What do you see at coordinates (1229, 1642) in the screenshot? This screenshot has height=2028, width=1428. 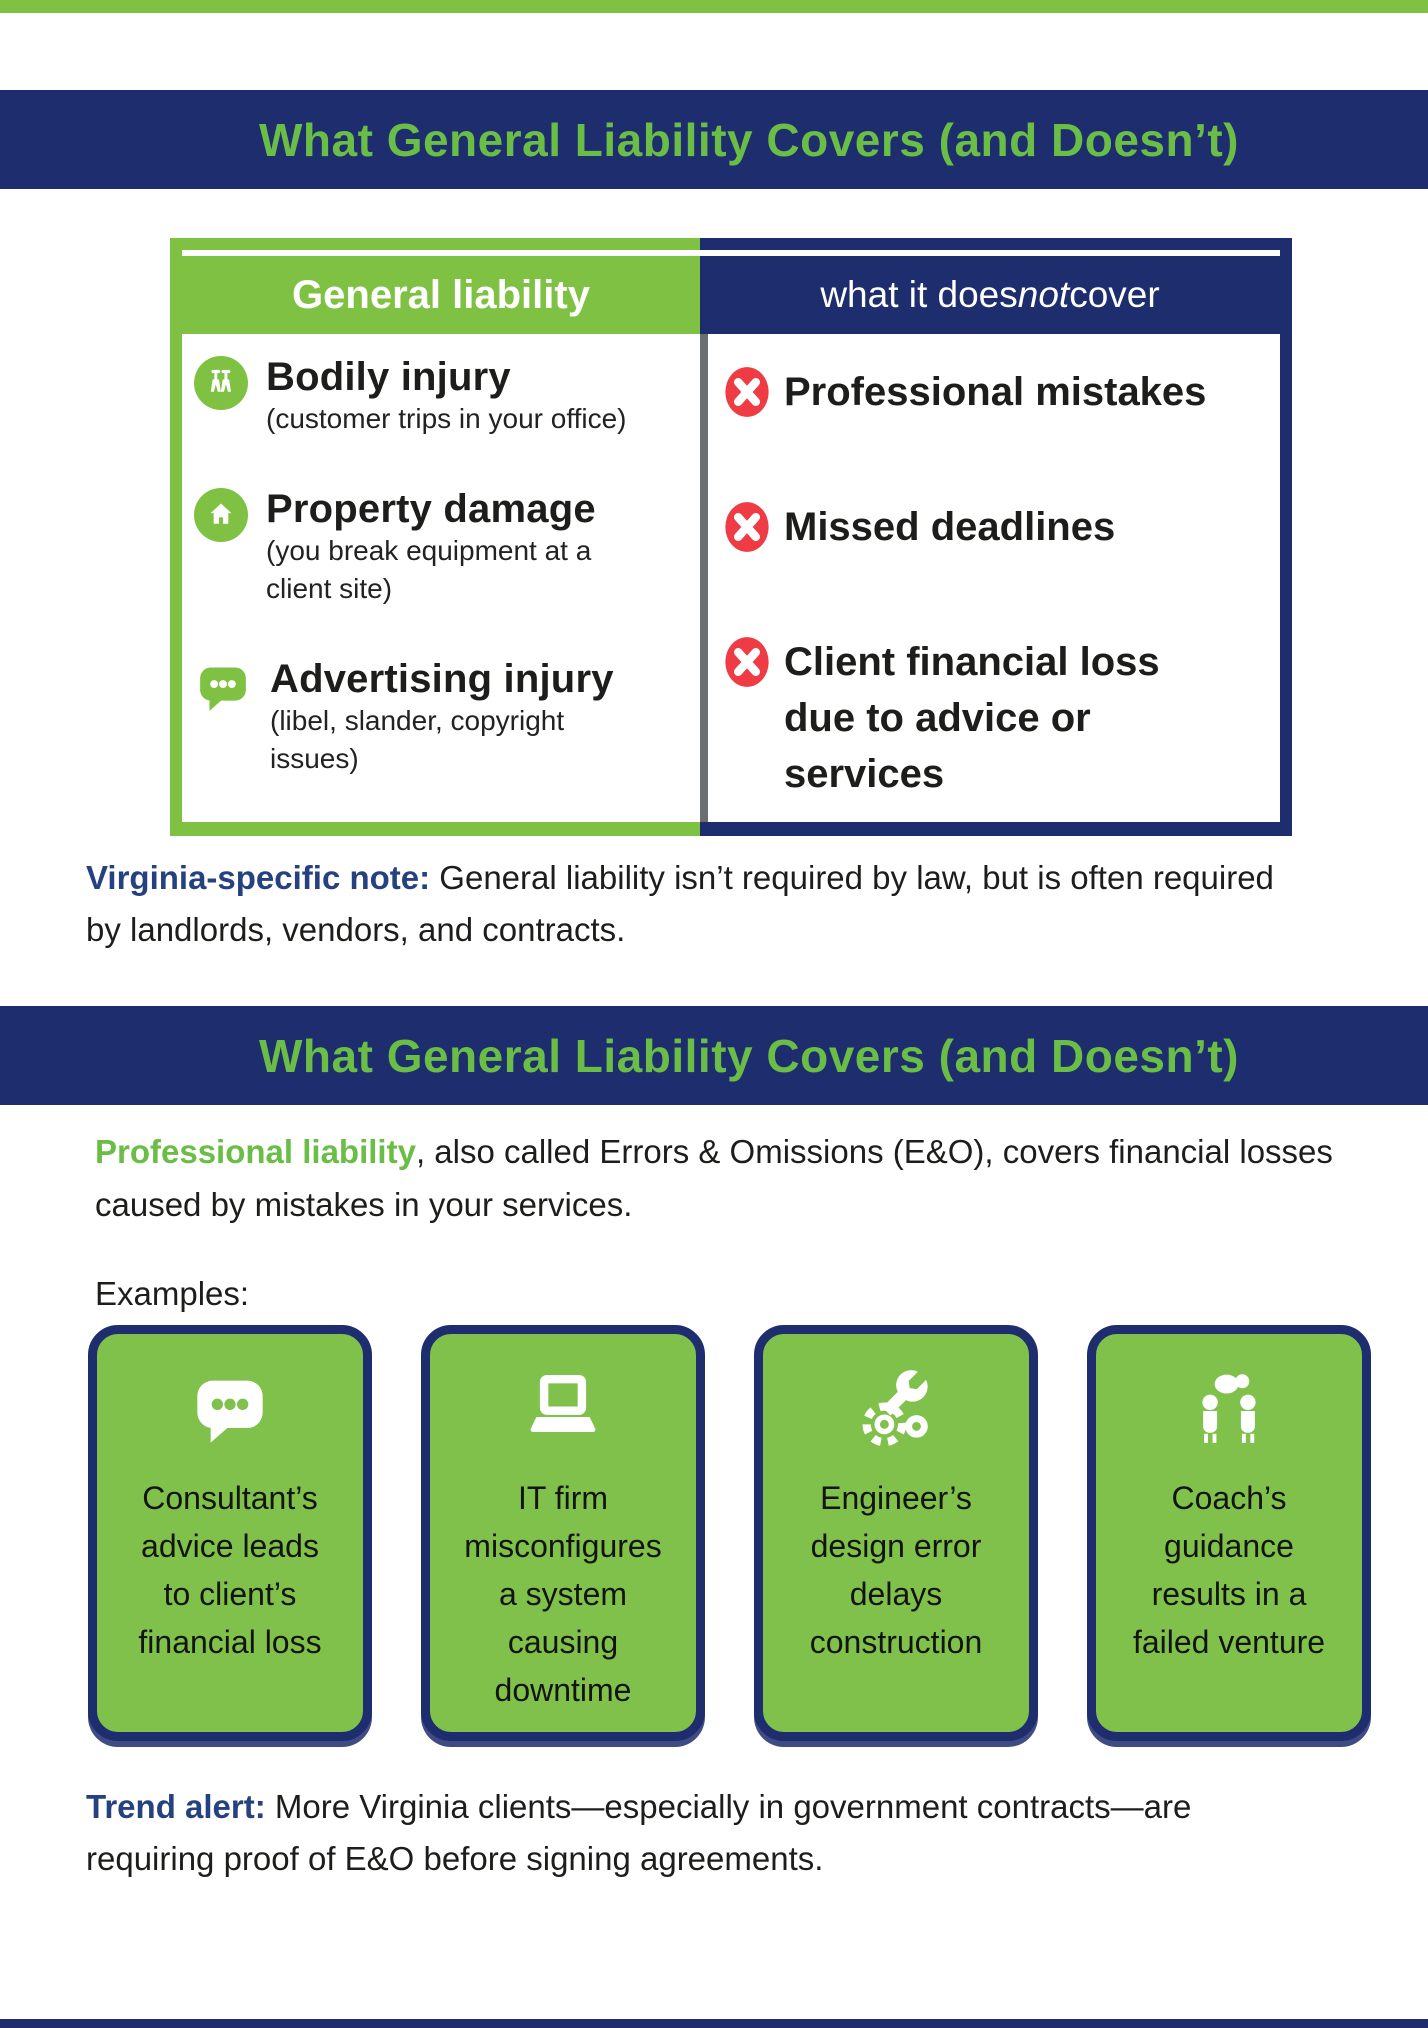 I see `card-text-line: failed venture` at bounding box center [1229, 1642].